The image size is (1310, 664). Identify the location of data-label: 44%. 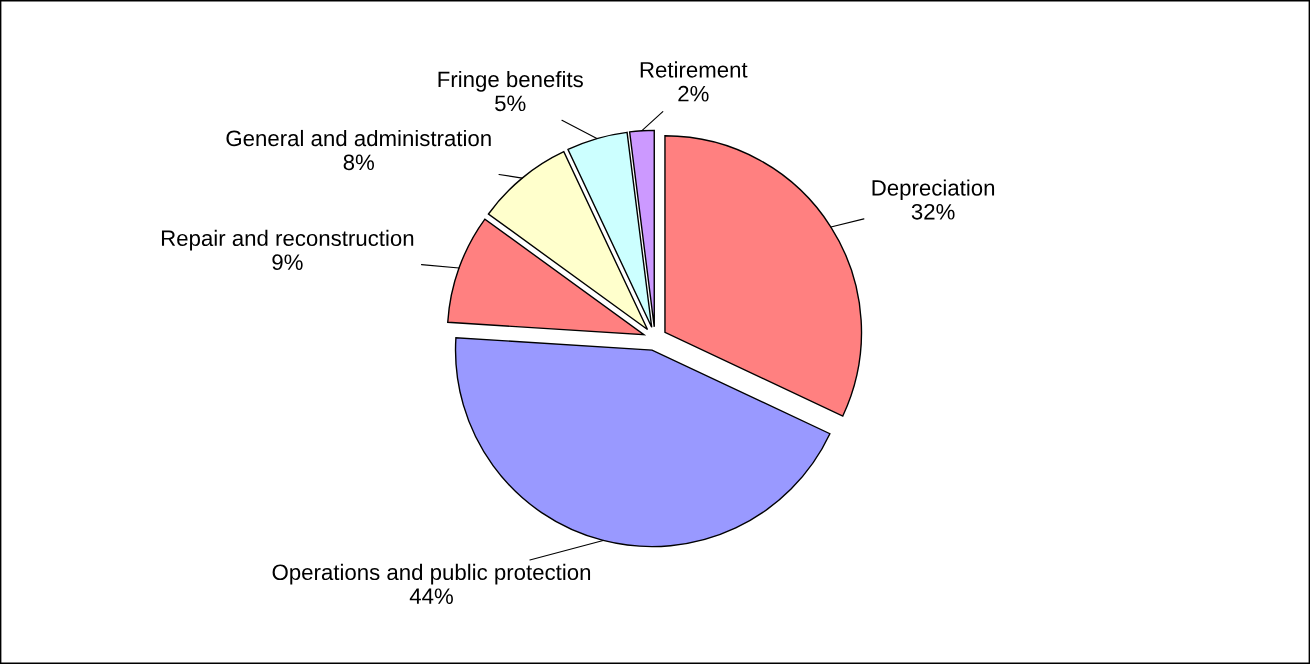
(431, 596).